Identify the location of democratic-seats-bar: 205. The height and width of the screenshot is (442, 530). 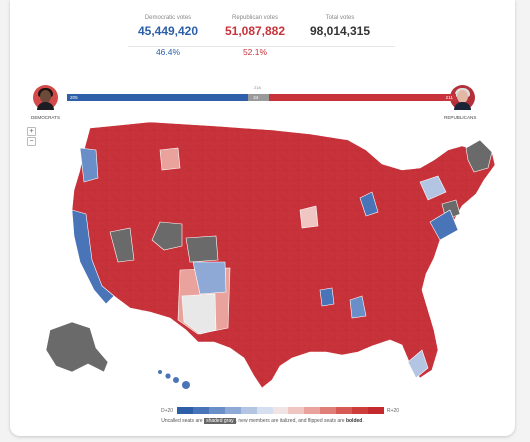
(158, 97).